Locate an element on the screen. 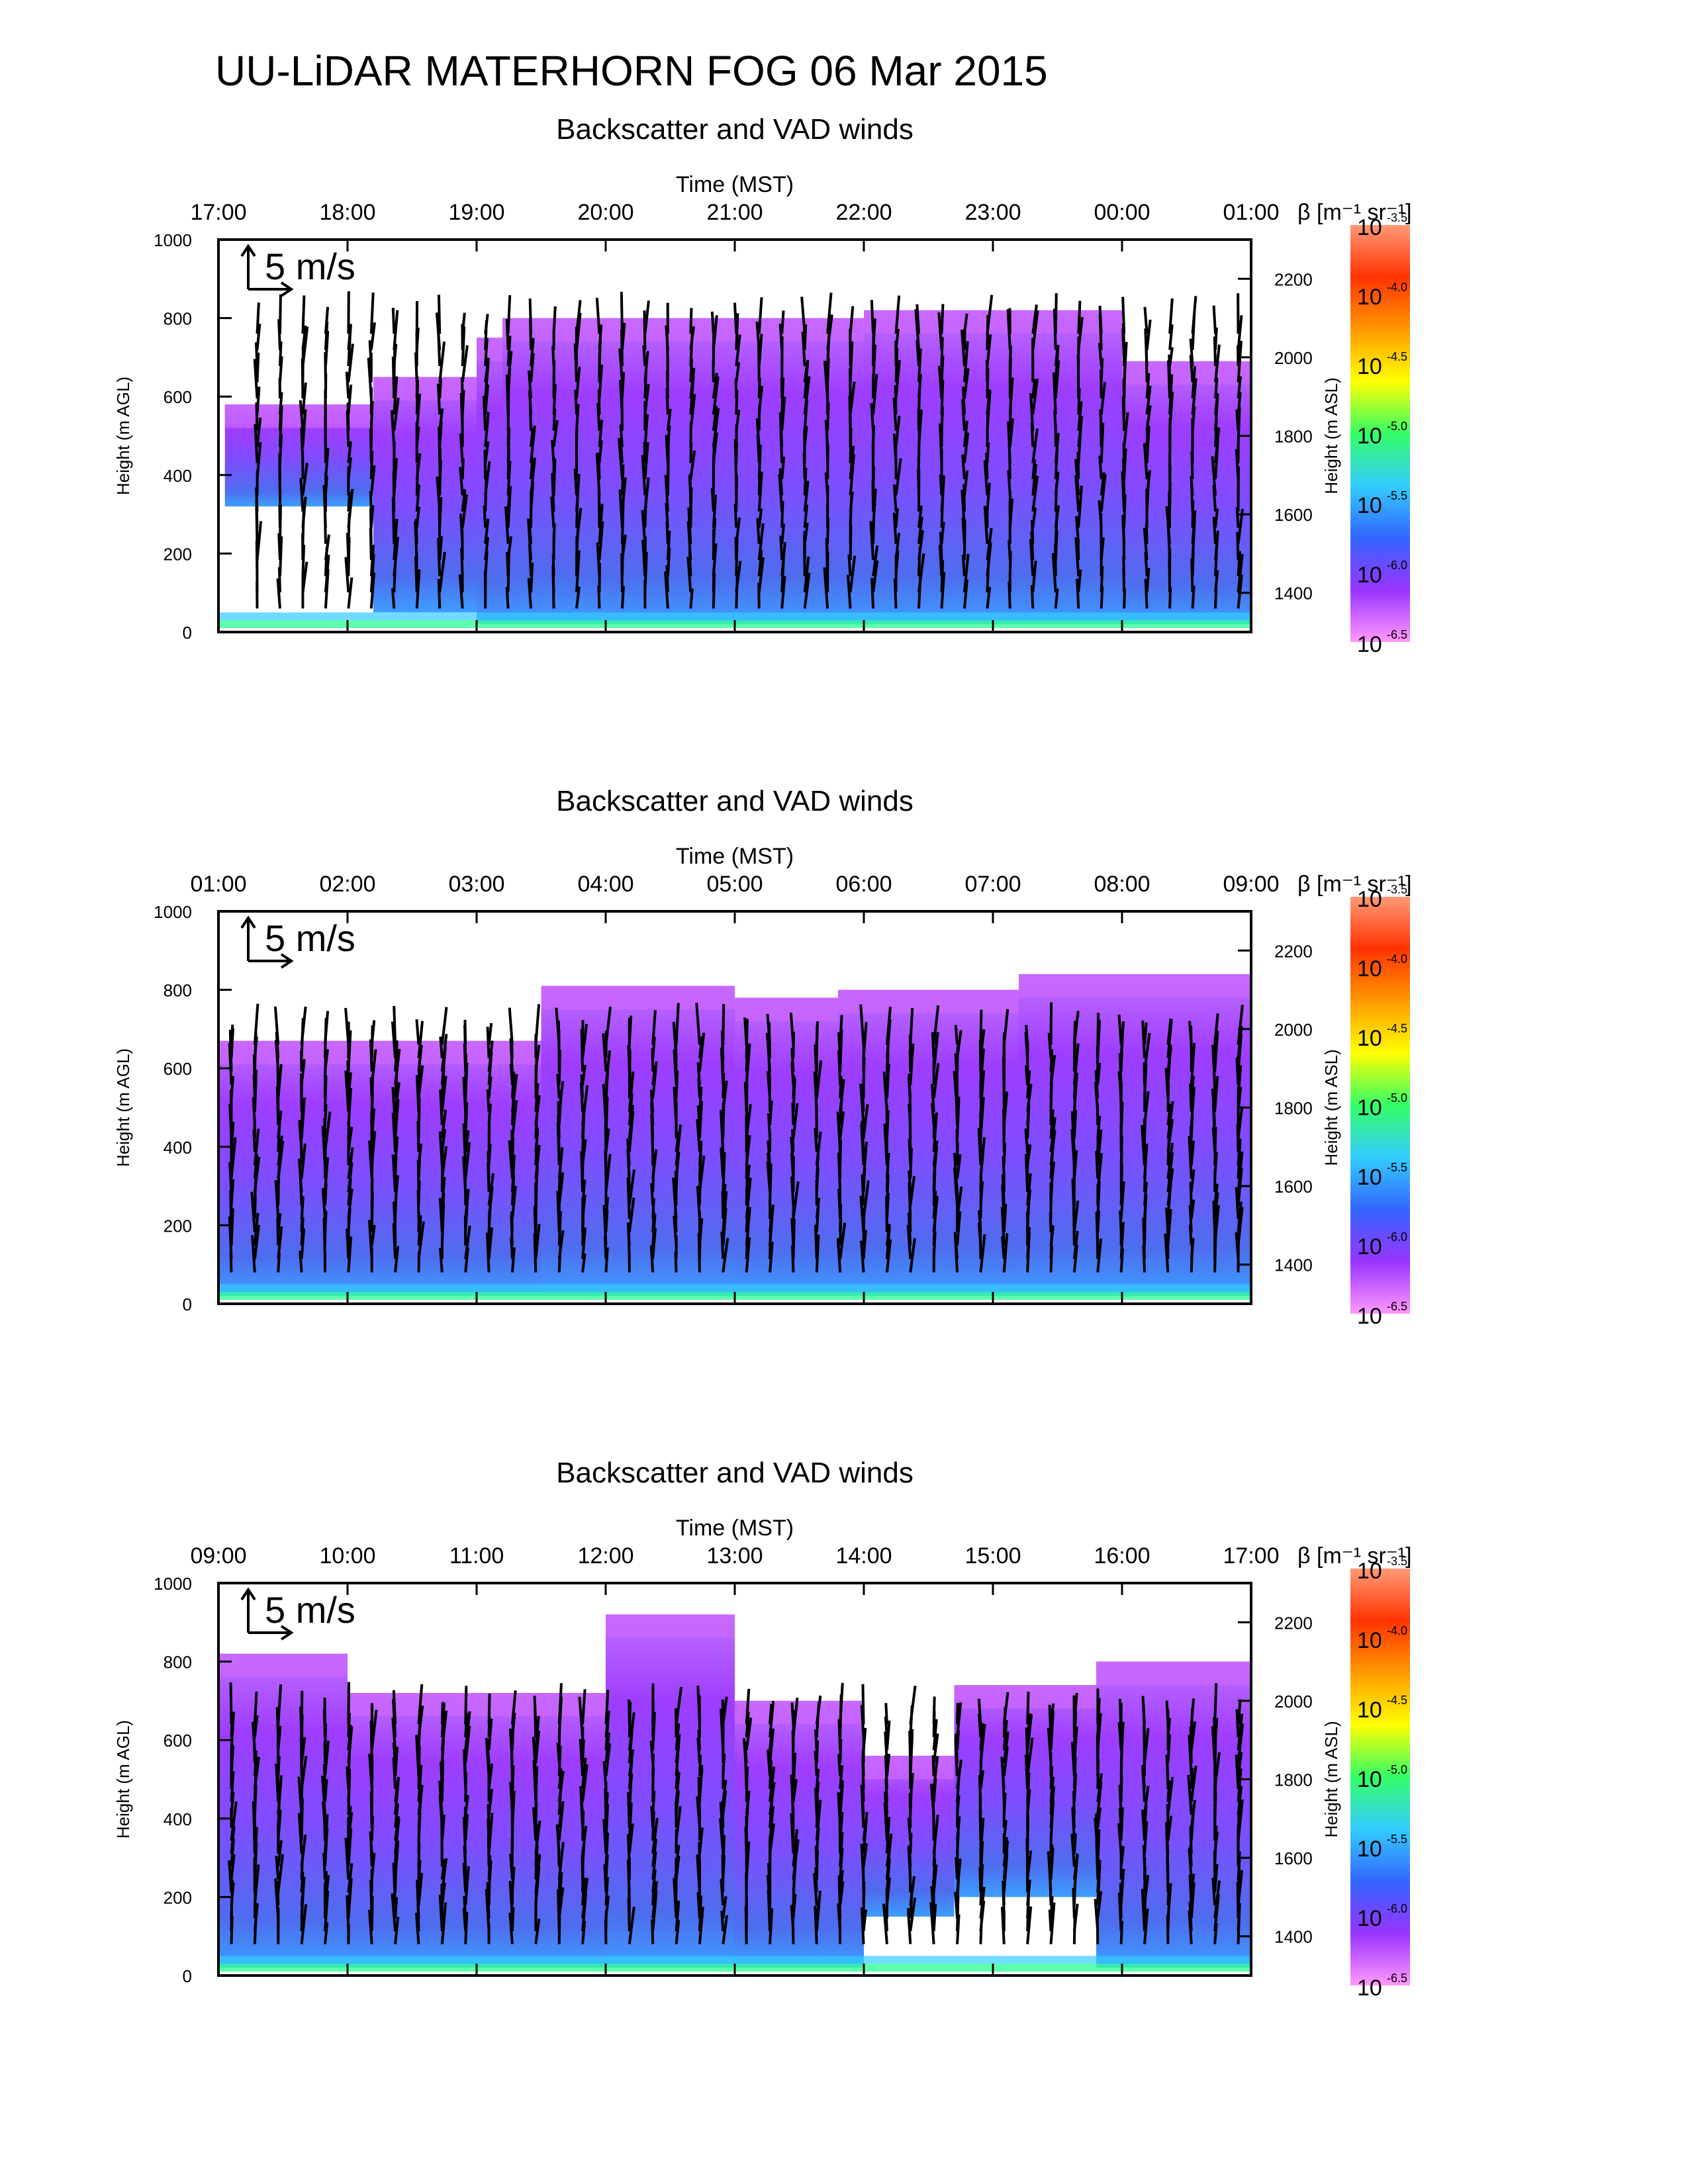 Image resolution: width=1688 pixels, height=2184 pixels. x-tick-label-bottom: 09:00 is located at coordinates (347, 1332).